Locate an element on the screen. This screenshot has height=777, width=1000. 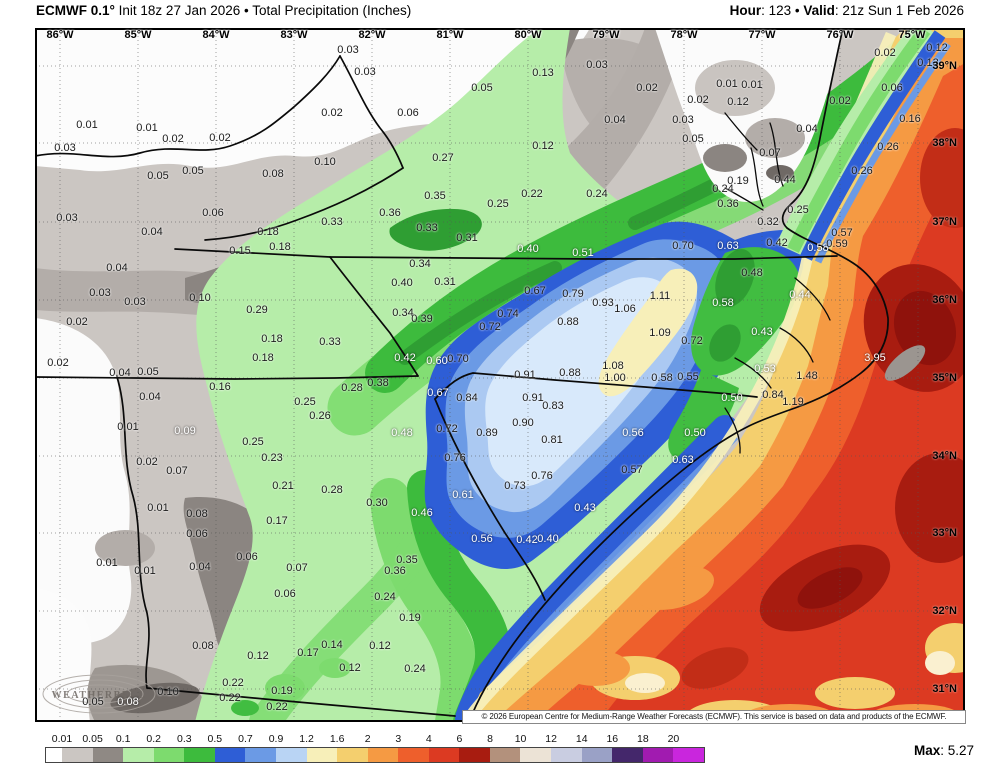
colorbar-tick-label: 0.5 is located at coordinates (215, 739).